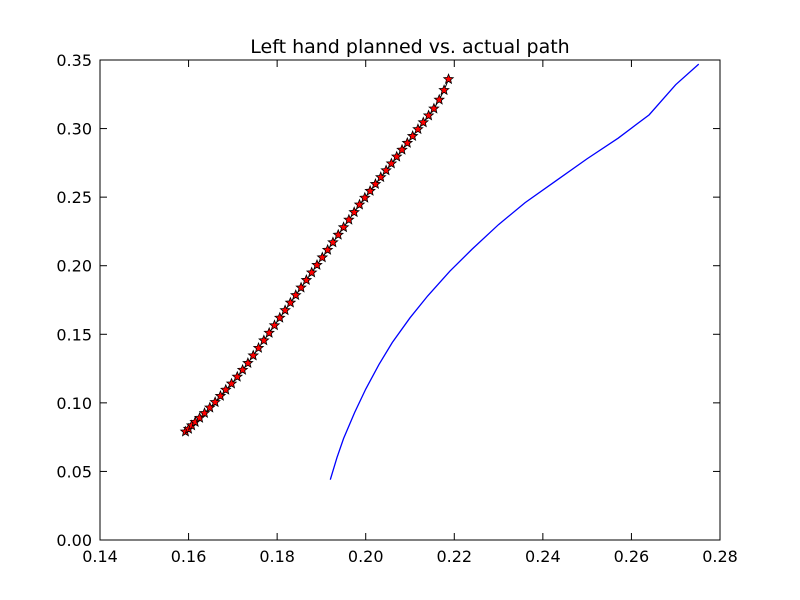  Describe the element at coordinates (74, 403) in the screenshot. I see `y-tick-label: 0.10` at that location.